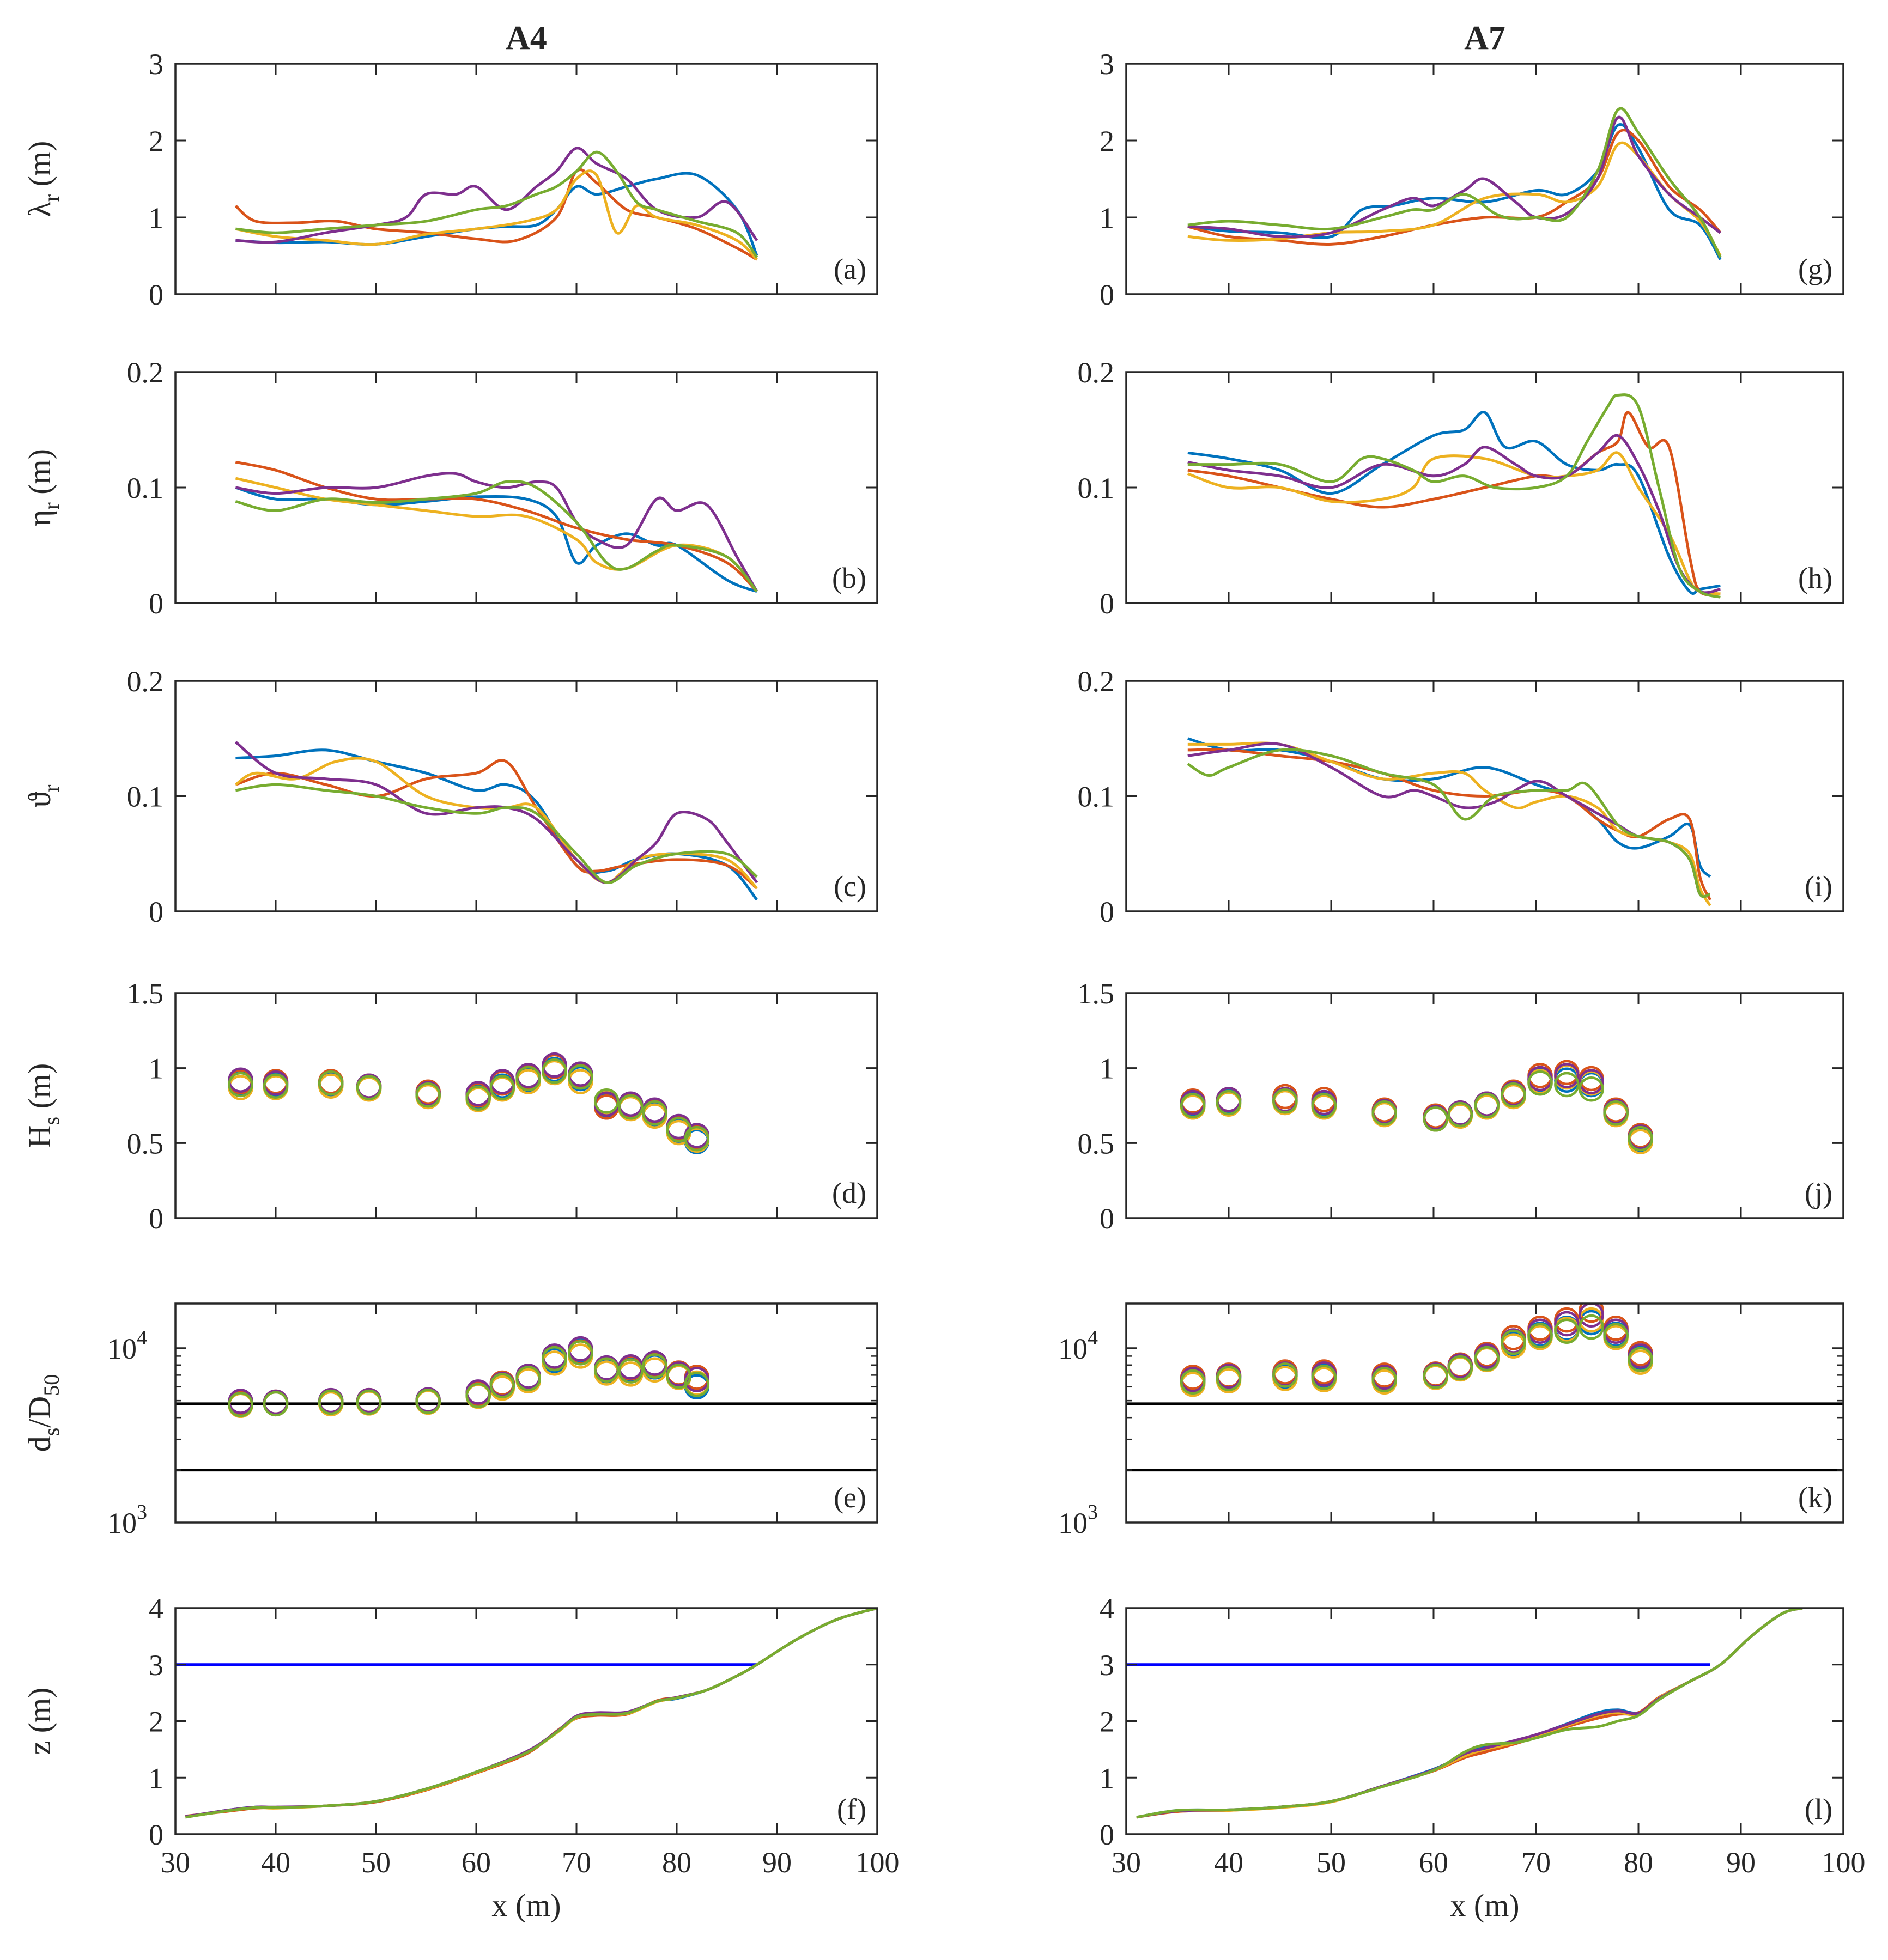 Image resolution: width=1888 pixels, height=1960 pixels. I want to click on y-axis-label-lambda: λr (m), so click(43, 179).